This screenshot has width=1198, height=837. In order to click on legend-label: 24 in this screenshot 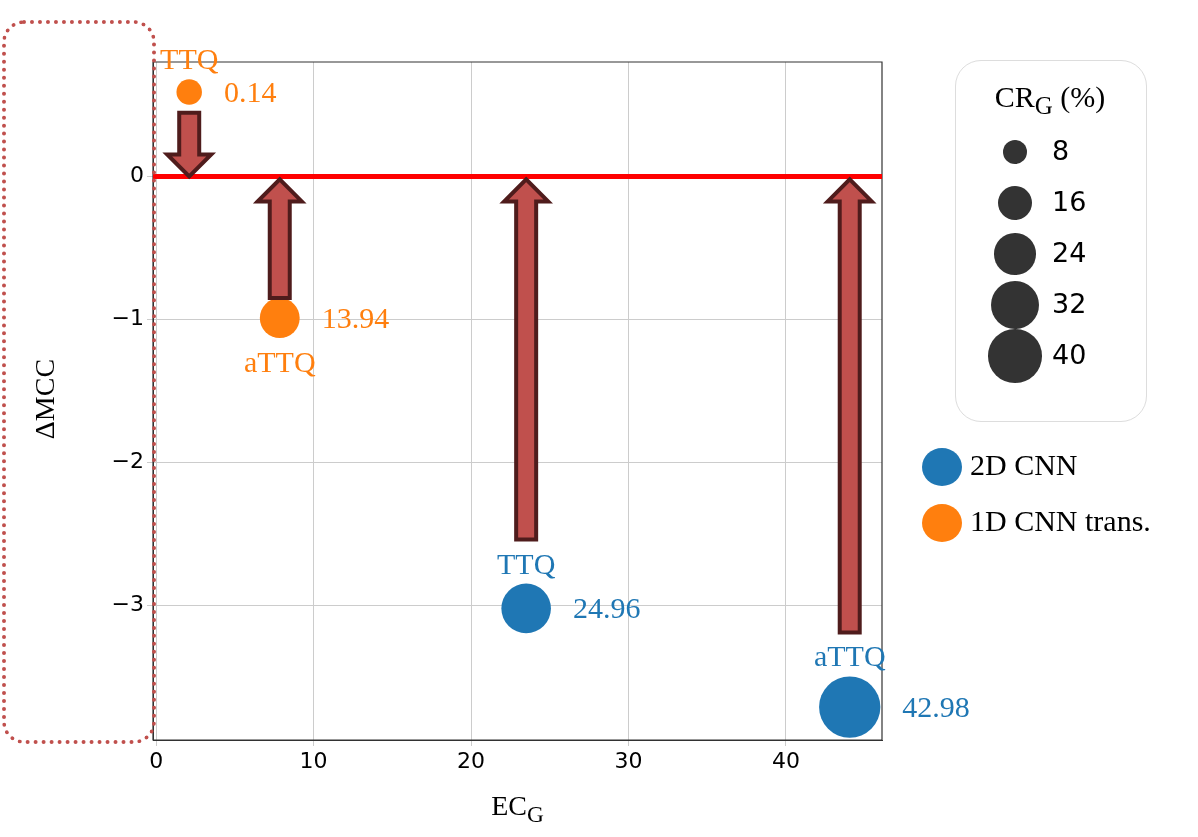, I will do `click(1069, 252)`.